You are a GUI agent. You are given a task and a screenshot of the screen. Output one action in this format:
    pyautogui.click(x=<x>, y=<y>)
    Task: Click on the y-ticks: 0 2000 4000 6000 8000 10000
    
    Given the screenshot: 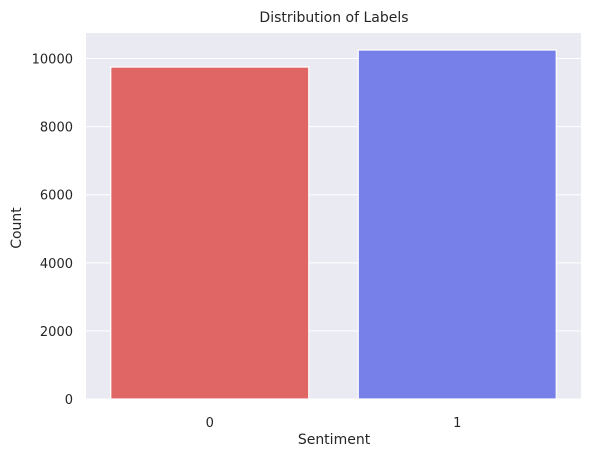 What is the action you would take?
    pyautogui.click(x=52, y=230)
    